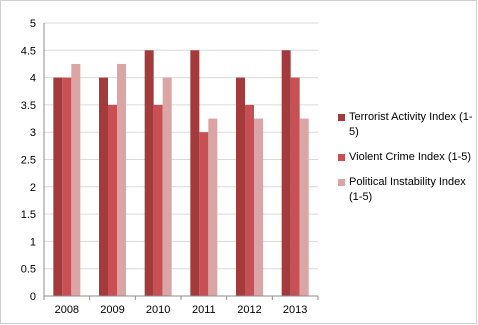 Image resolution: width=478 pixels, height=325 pixels. Describe the element at coordinates (28, 215) in the screenshot. I see `y-tick-label: 1.5` at that location.